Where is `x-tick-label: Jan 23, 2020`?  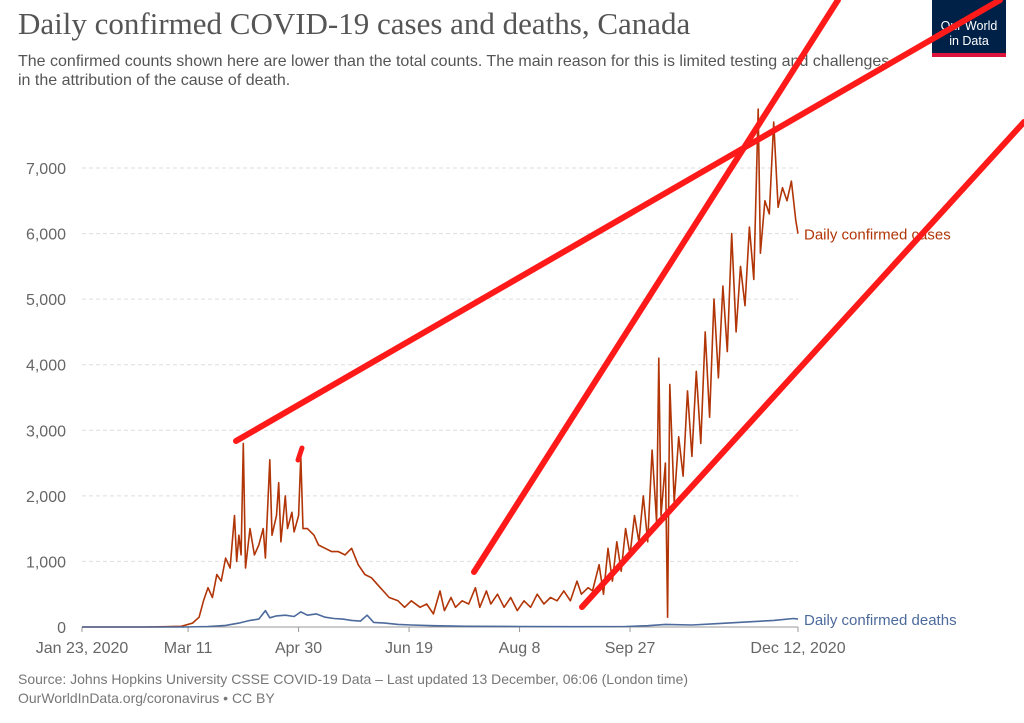 x-tick-label: Jan 23, 2020 is located at coordinates (82, 648).